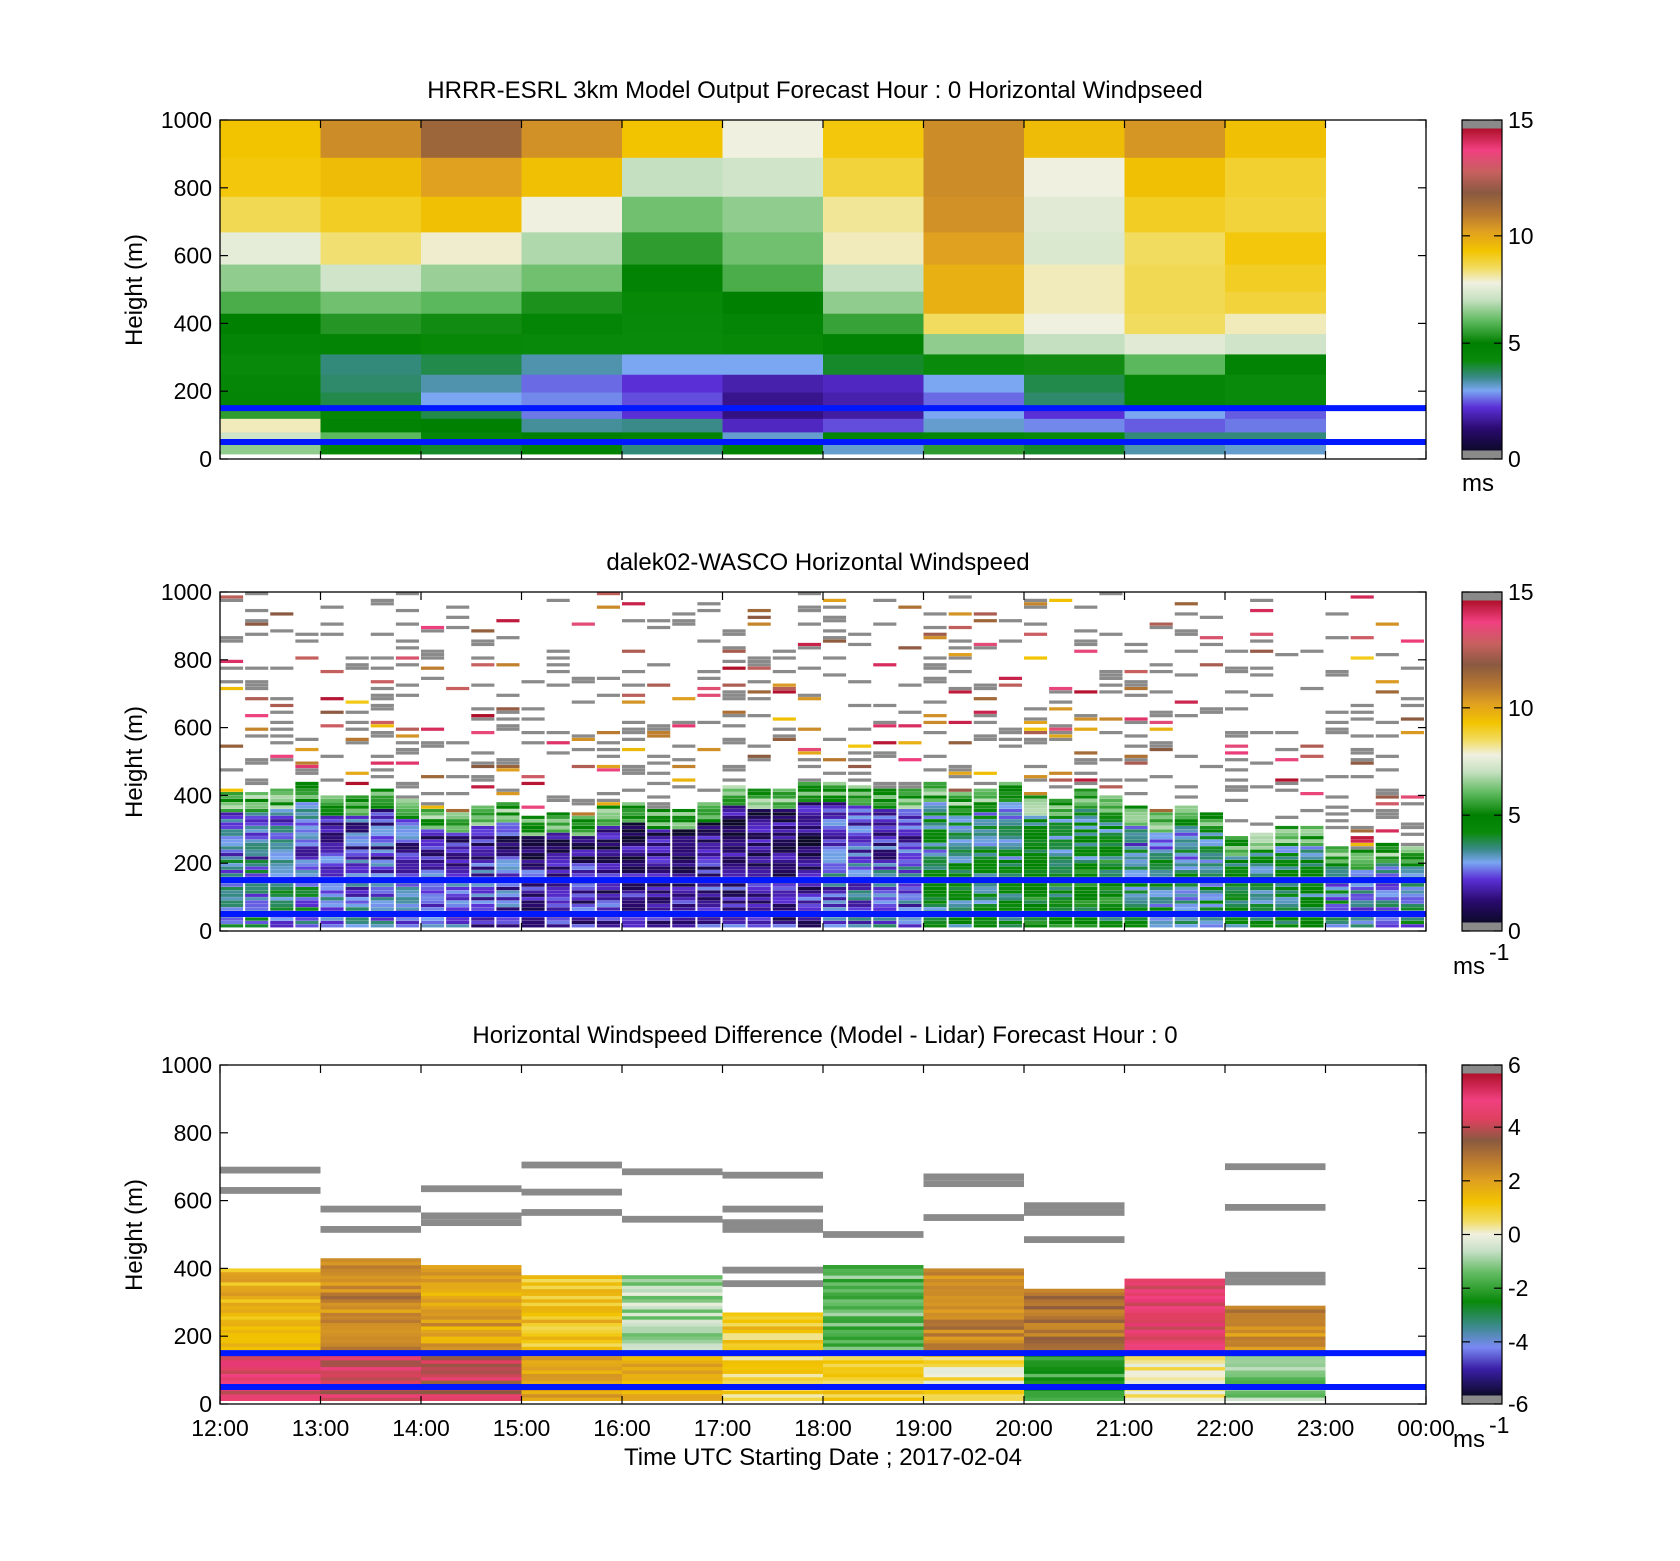 The width and height of the screenshot is (1680, 1561). Describe the element at coordinates (823, 425) in the screenshot. I see `panel-model-reference-lines` at that location.